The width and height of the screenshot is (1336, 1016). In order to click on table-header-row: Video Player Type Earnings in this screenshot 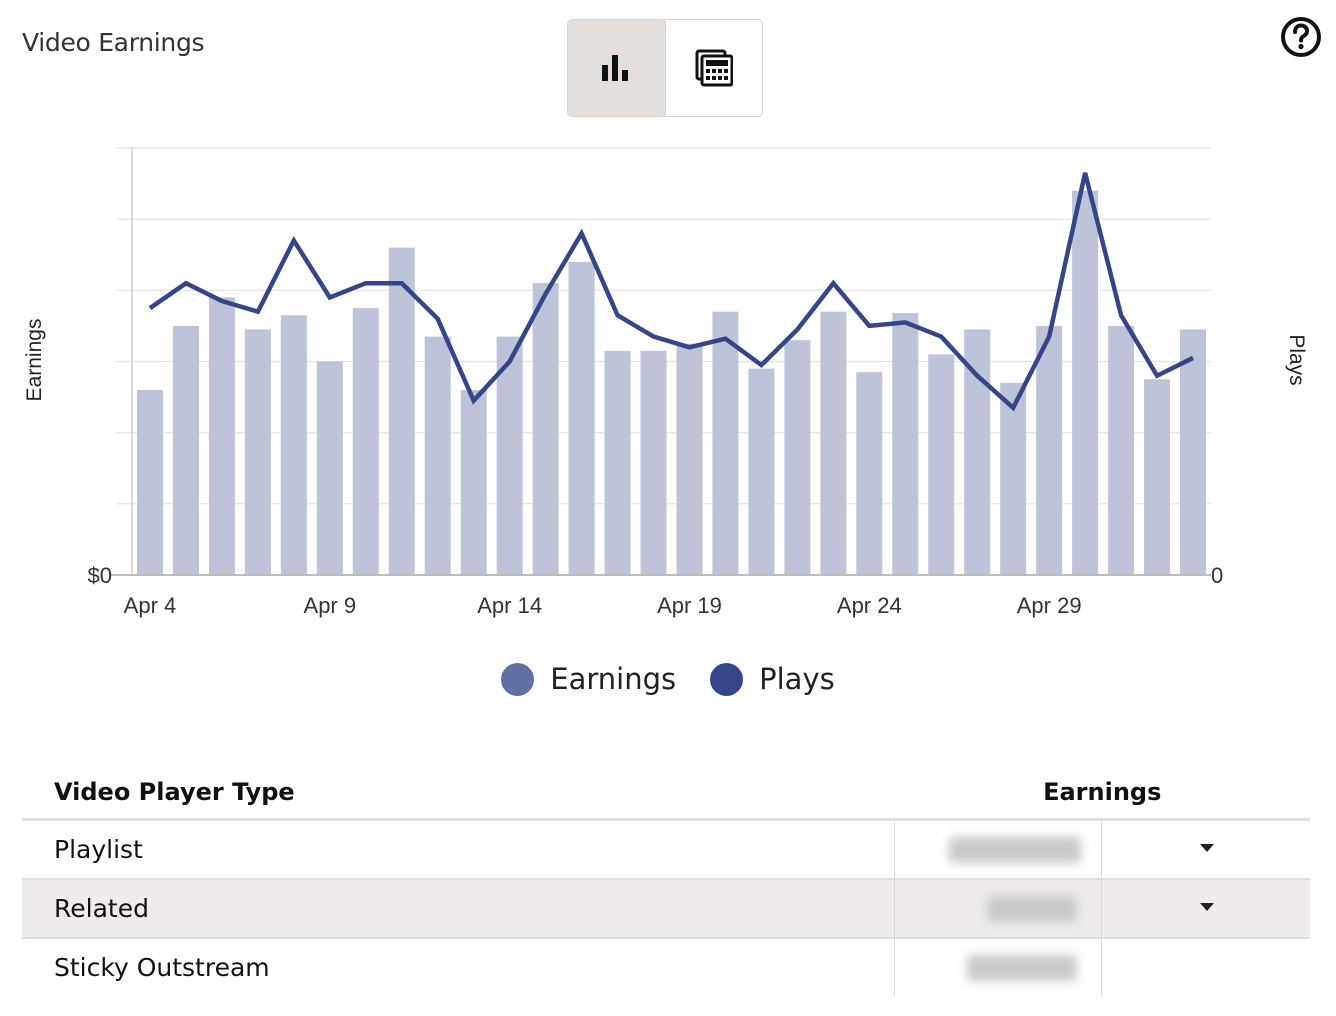, I will do `click(666, 793)`.